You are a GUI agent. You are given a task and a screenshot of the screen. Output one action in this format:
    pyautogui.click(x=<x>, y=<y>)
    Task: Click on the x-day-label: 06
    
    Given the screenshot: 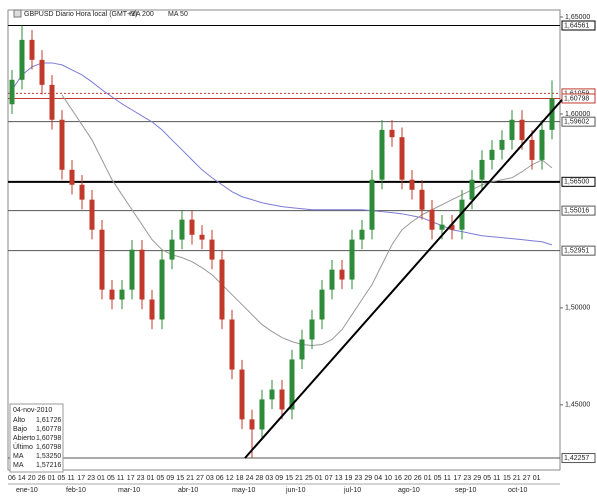 What is the action you would take?
    pyautogui.click(x=12, y=478)
    